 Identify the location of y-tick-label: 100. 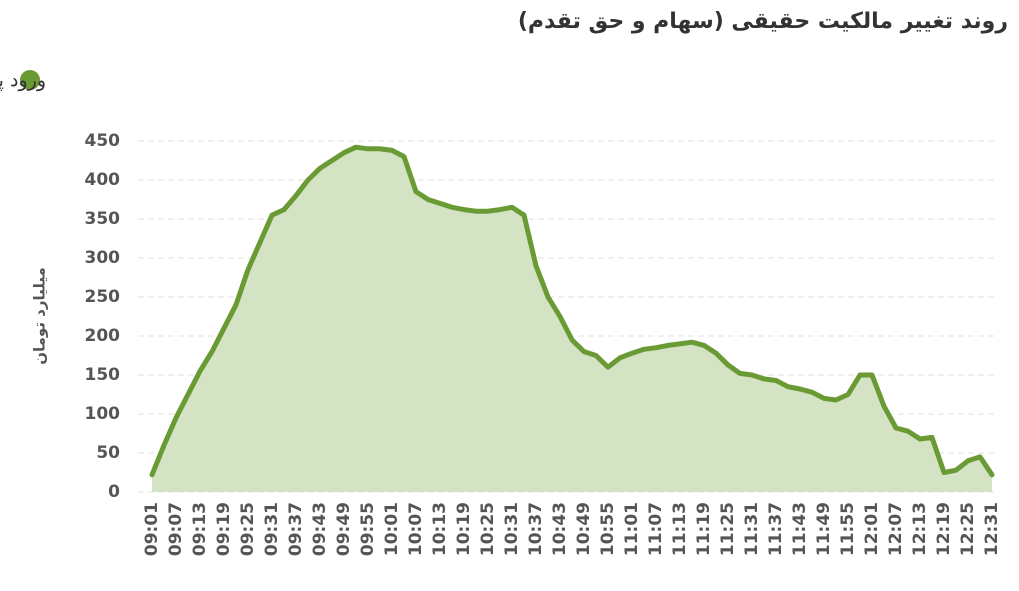
(103, 414).